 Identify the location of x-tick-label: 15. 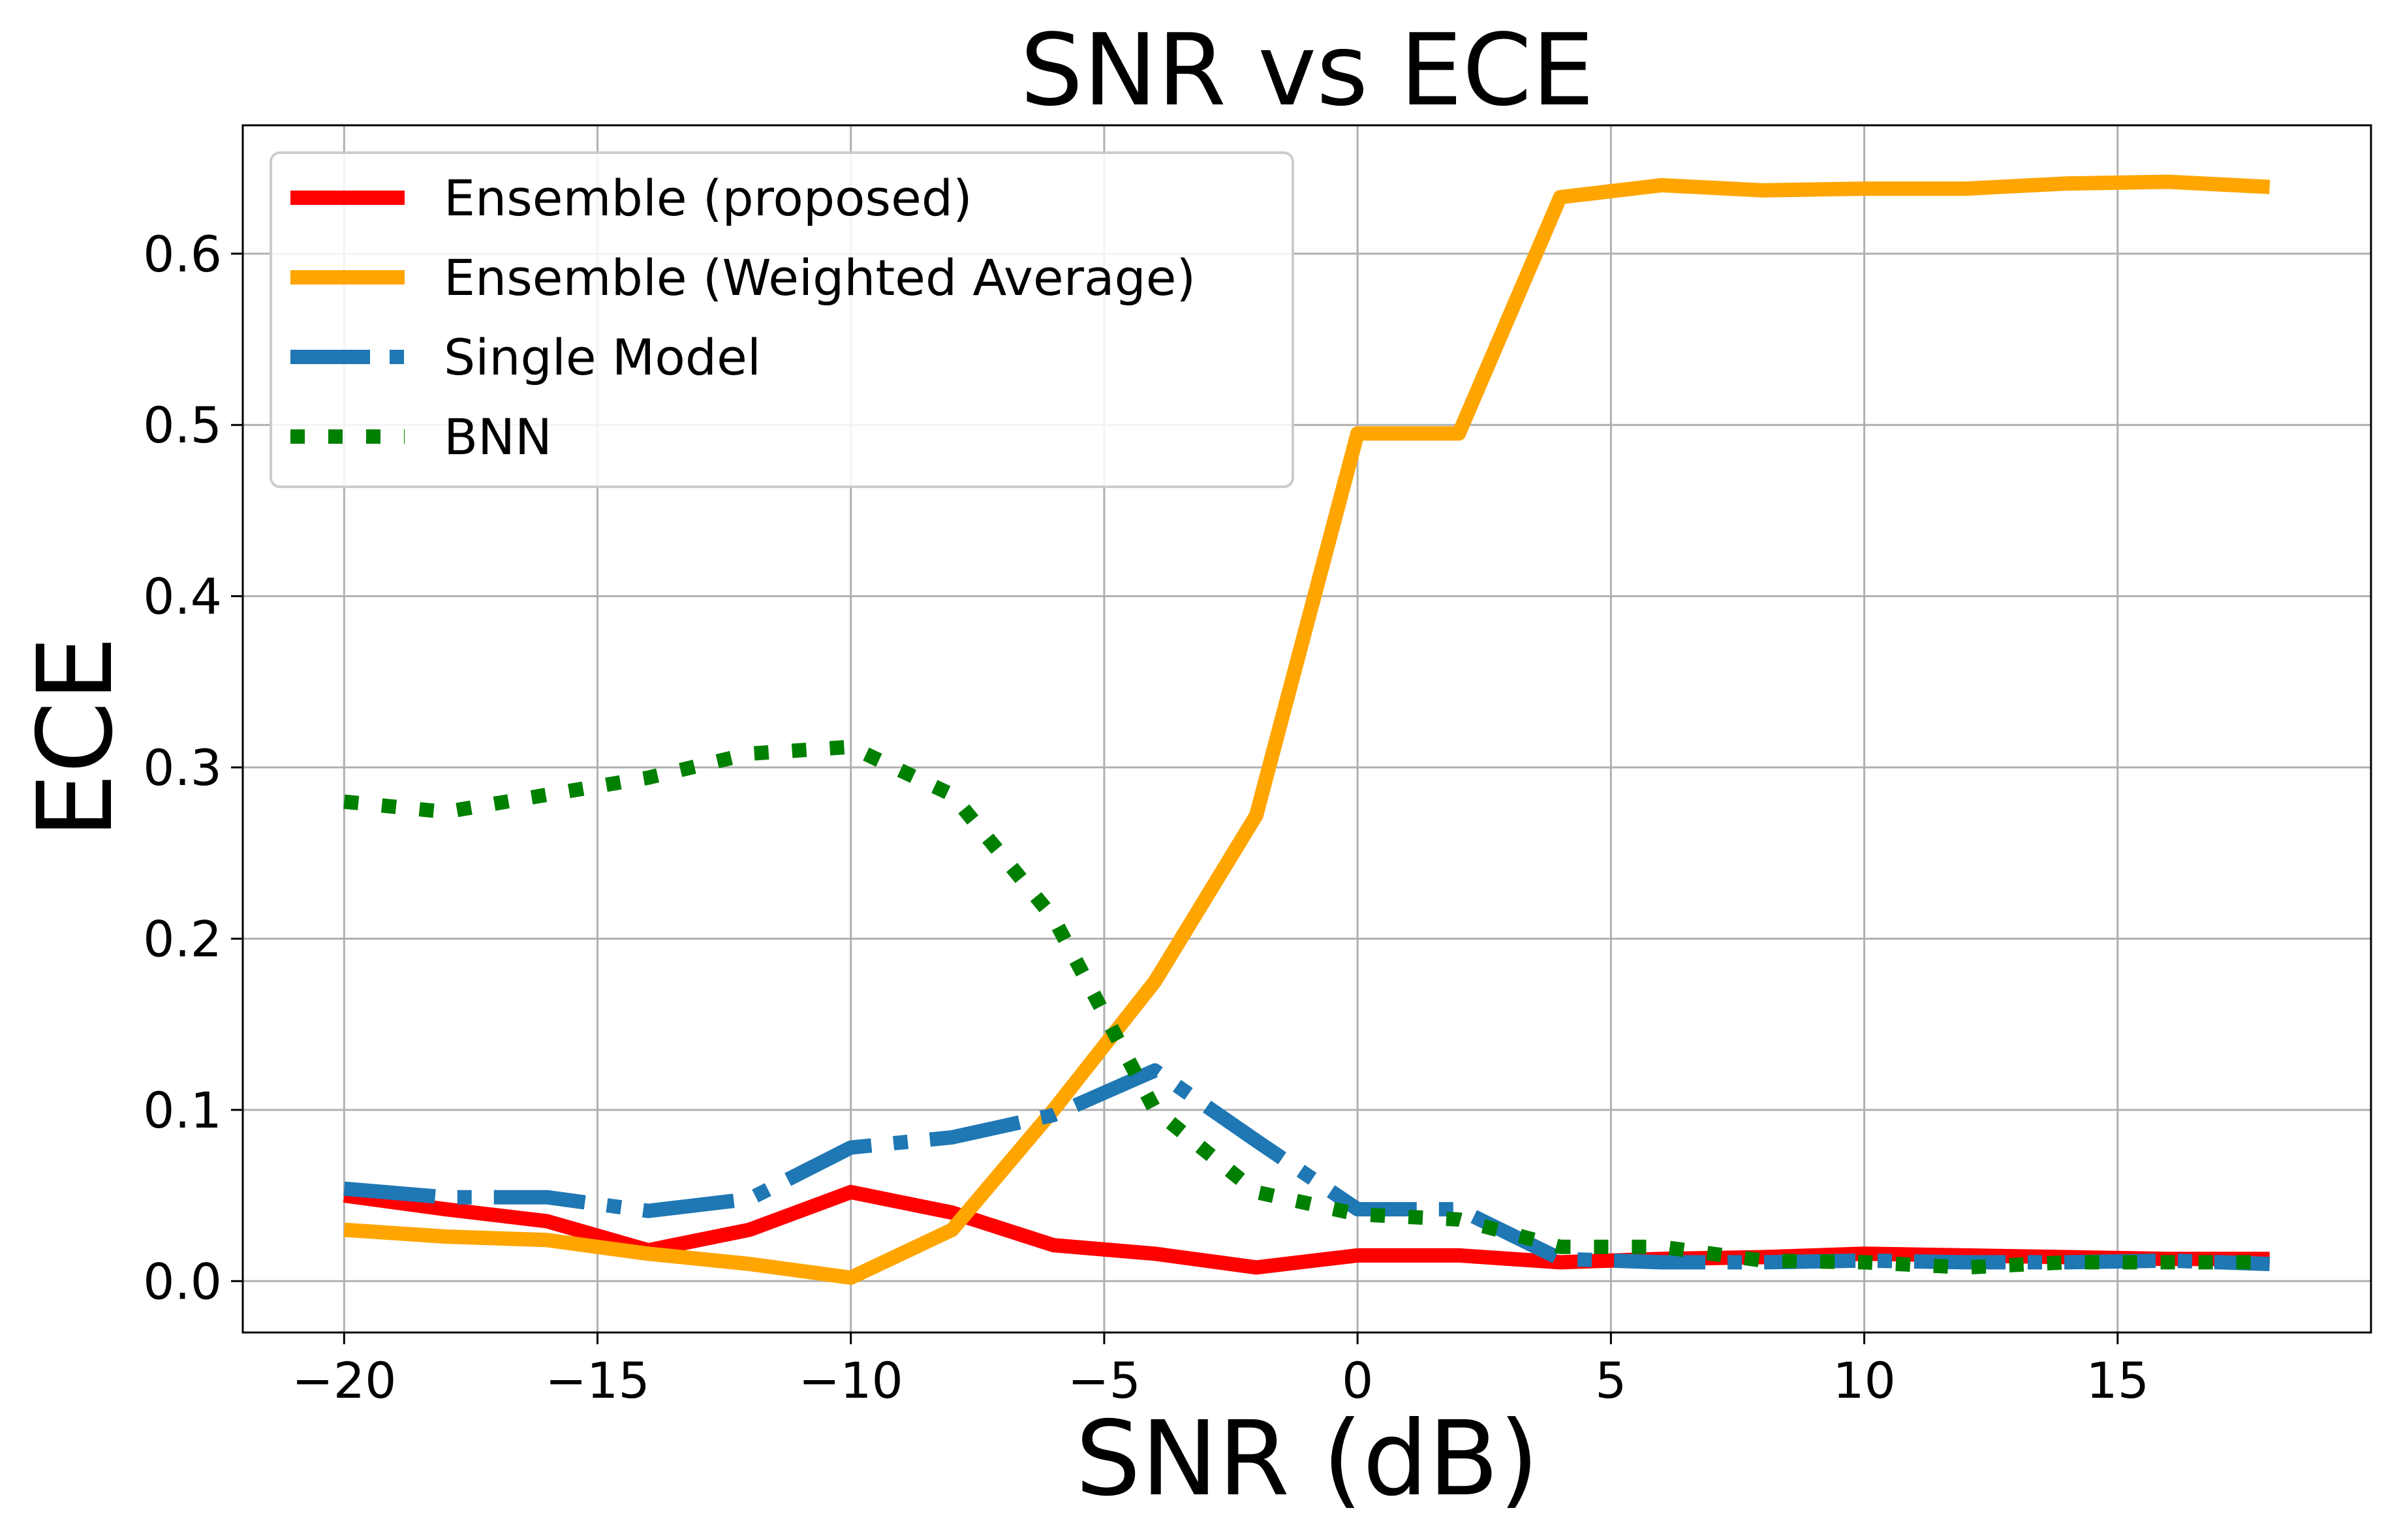
(2117, 1380).